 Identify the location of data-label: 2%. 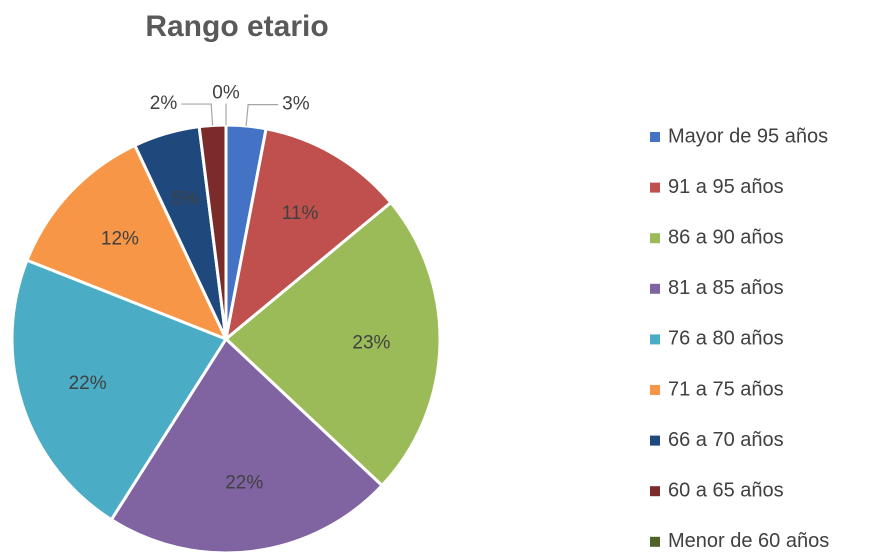
(164, 103).